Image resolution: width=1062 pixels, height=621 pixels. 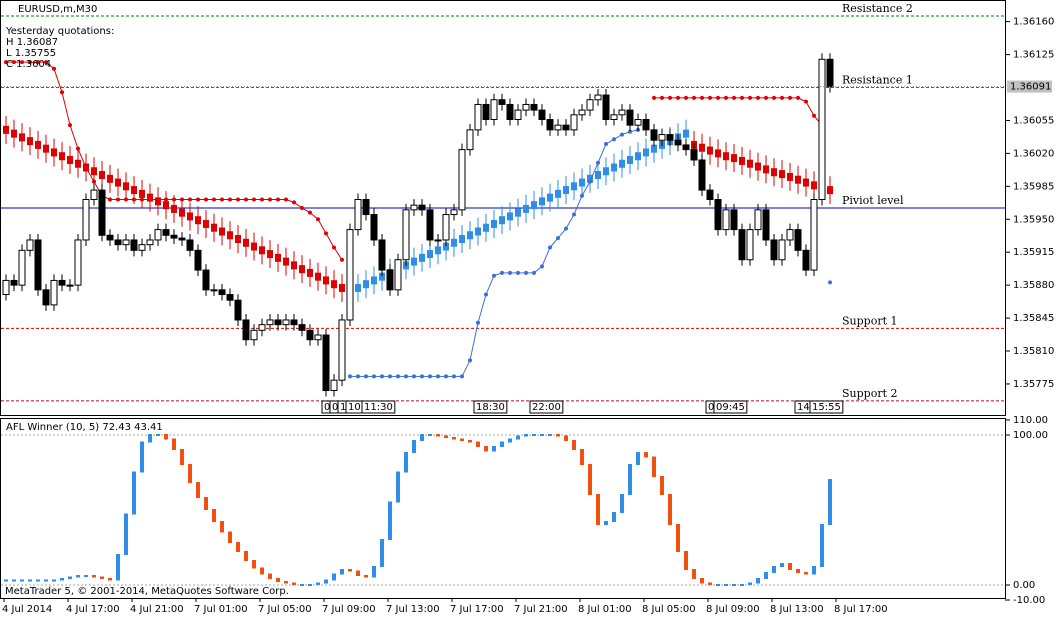 I want to click on symbol-label: EURUSD,m,M30, so click(x=57, y=9).